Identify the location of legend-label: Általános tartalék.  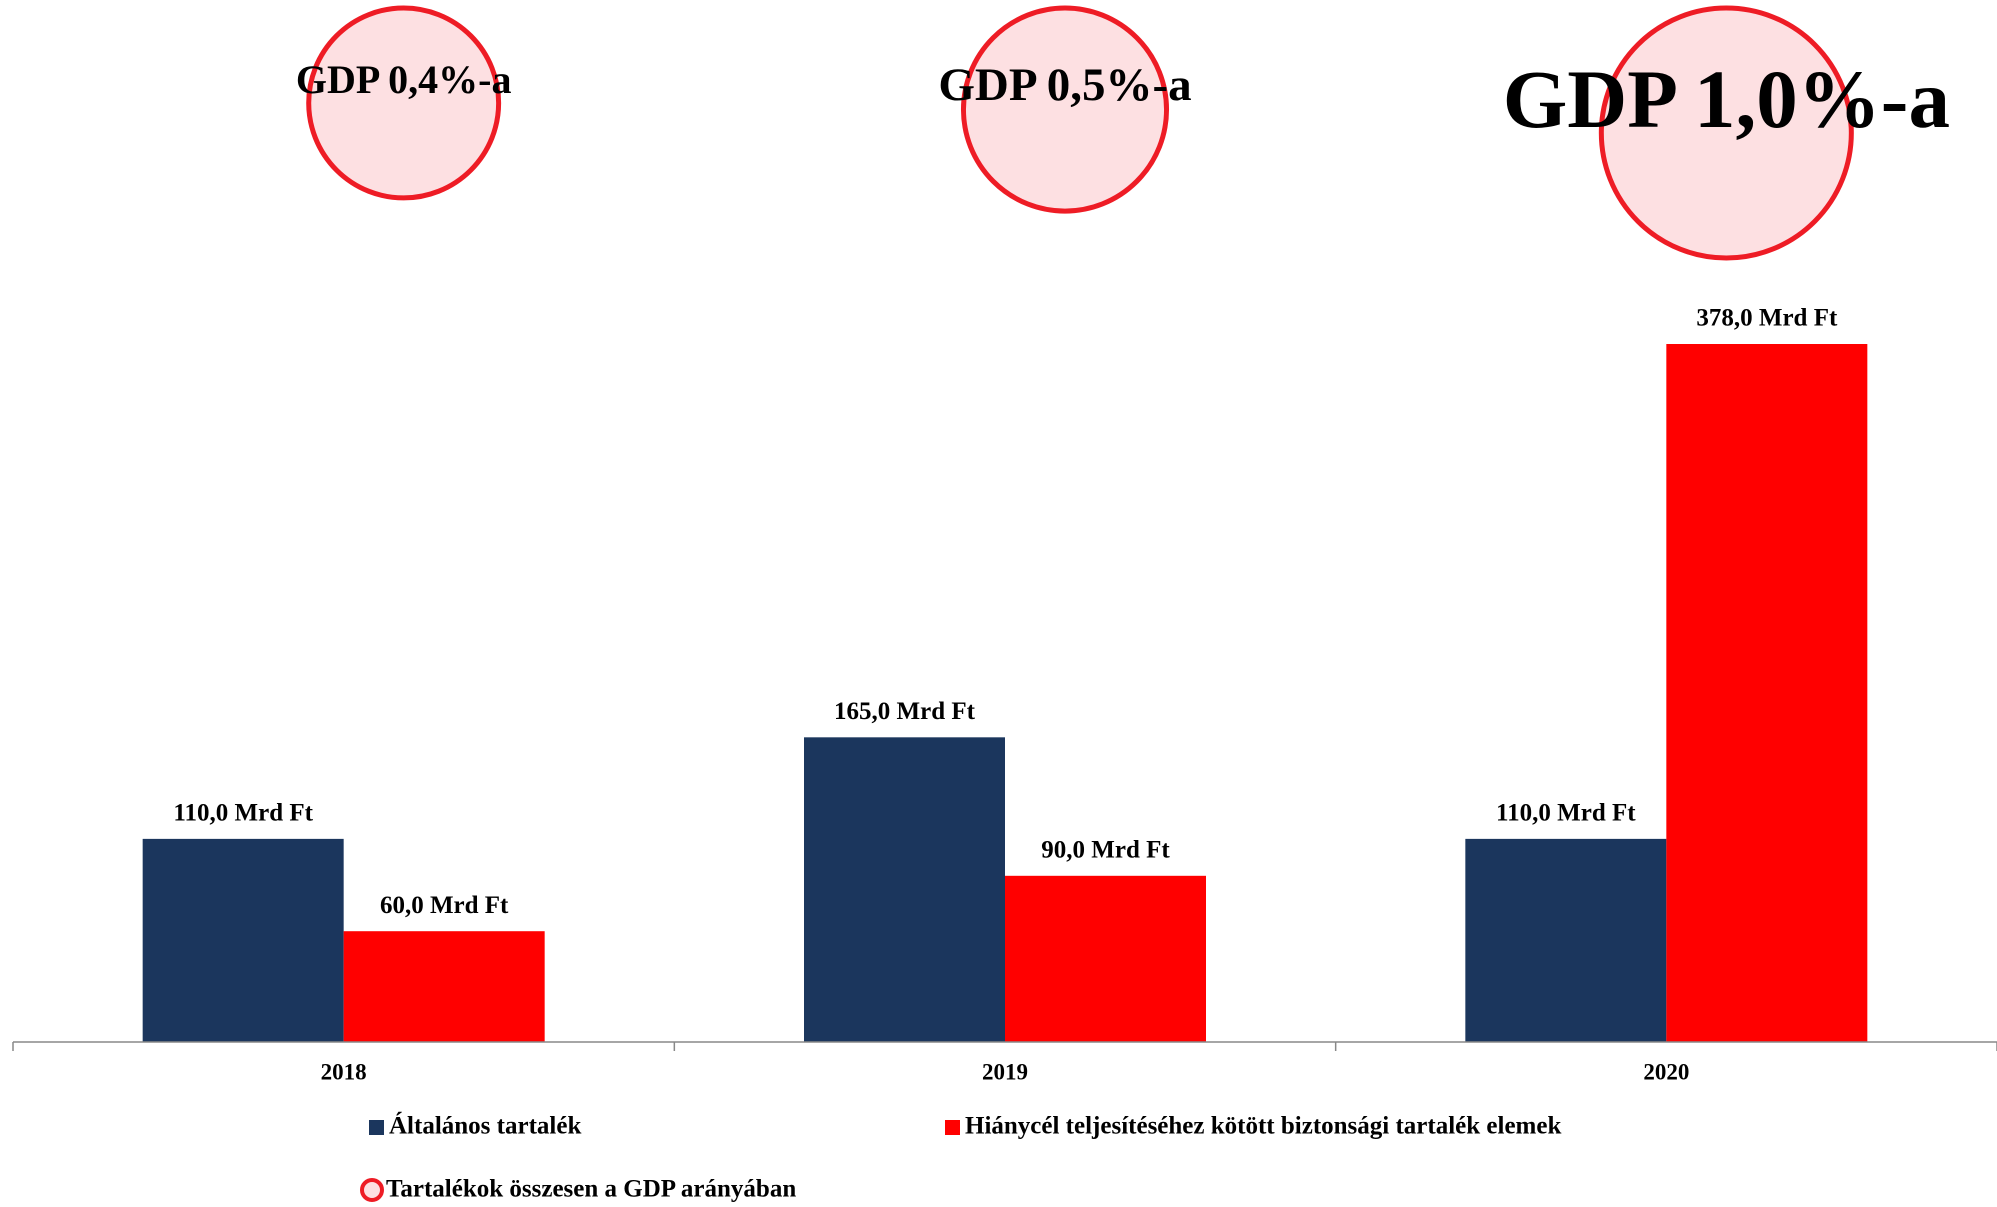
(485, 1126).